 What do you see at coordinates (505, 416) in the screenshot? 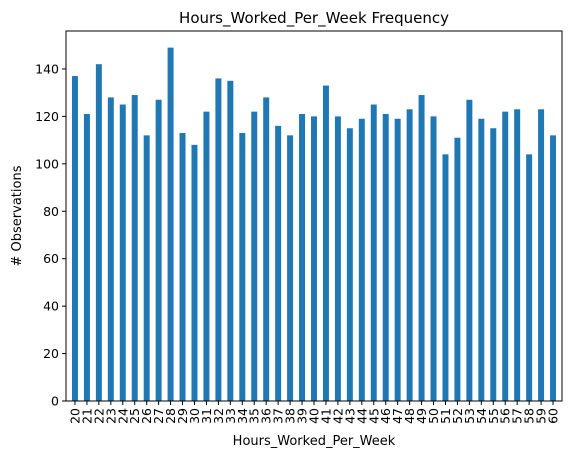
I see `x-tick-label: 56` at bounding box center [505, 416].